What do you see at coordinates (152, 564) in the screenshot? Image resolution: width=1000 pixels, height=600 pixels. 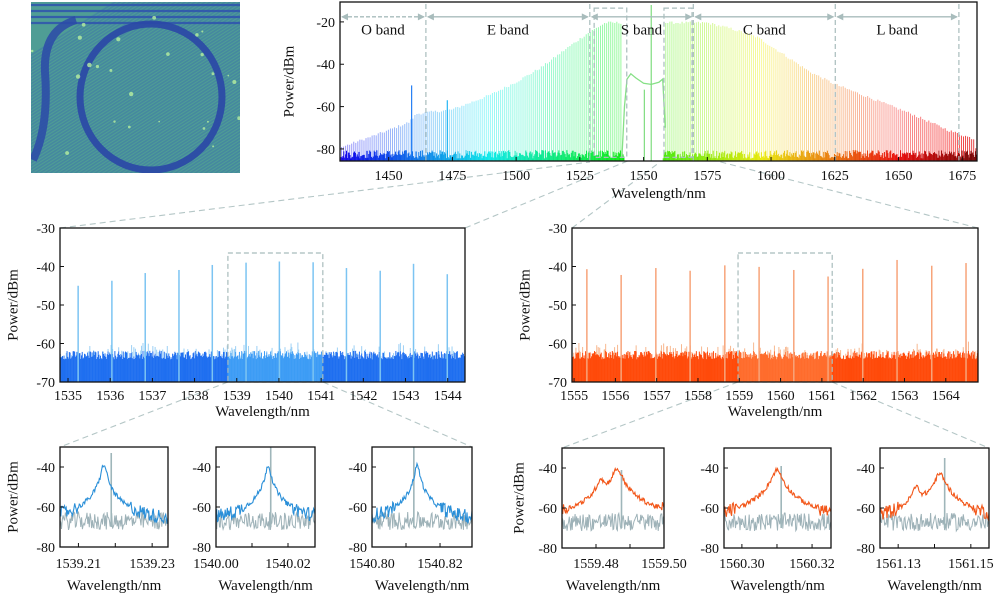 I see `x-tick-label: 1539.23` at bounding box center [152, 564].